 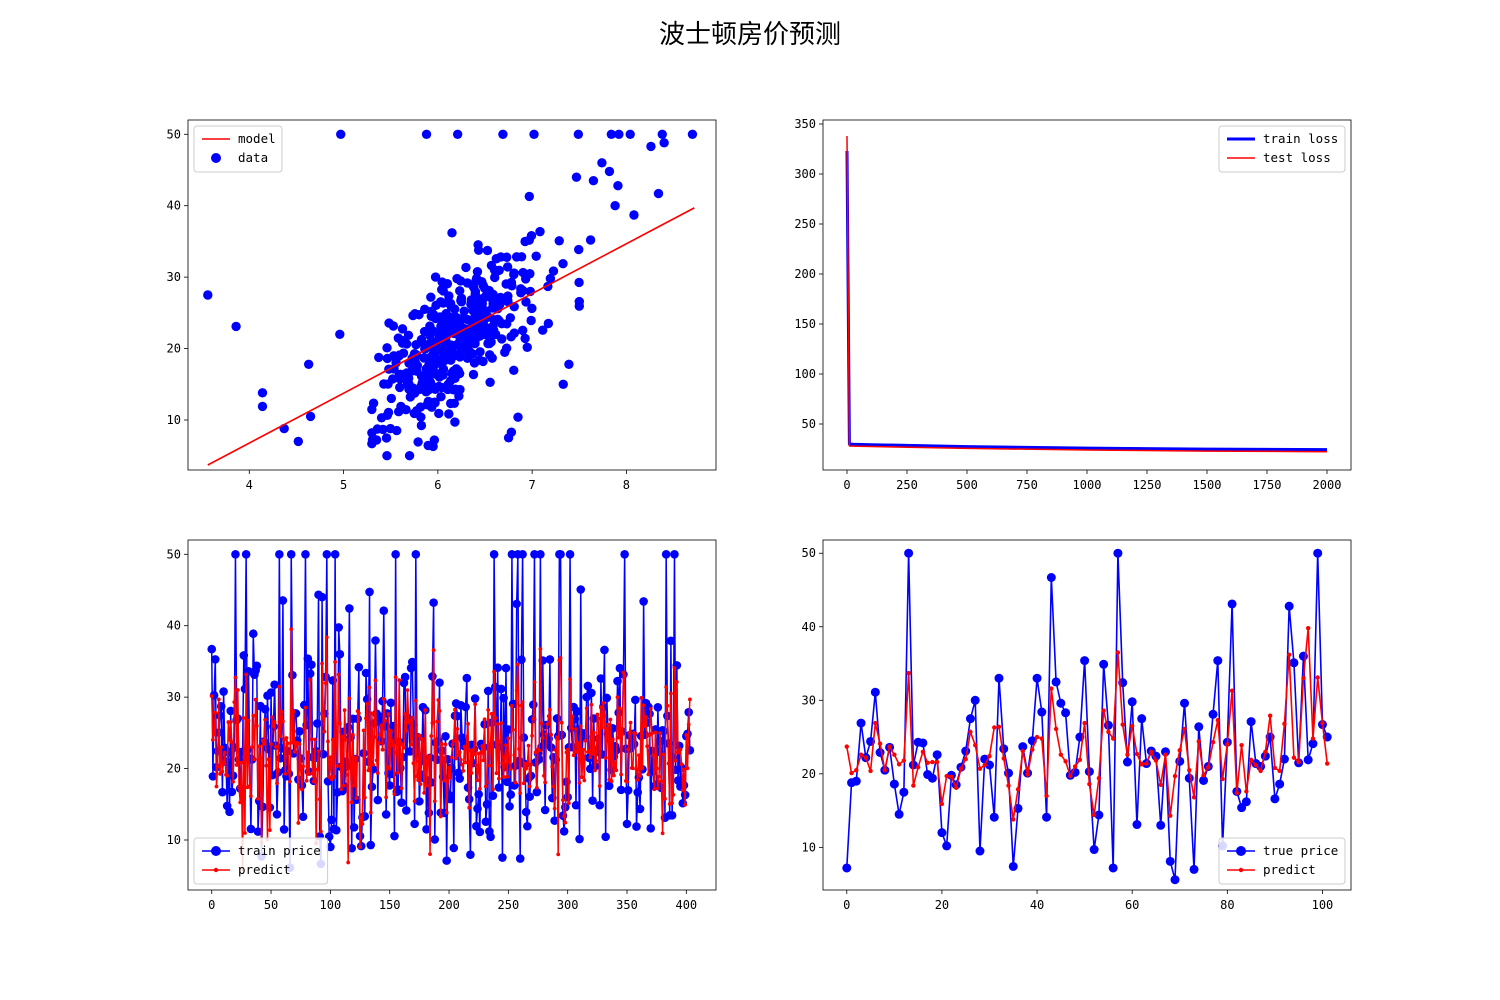 What do you see at coordinates (450, 297) in the screenshot?
I see `plot-area` at bounding box center [450, 297].